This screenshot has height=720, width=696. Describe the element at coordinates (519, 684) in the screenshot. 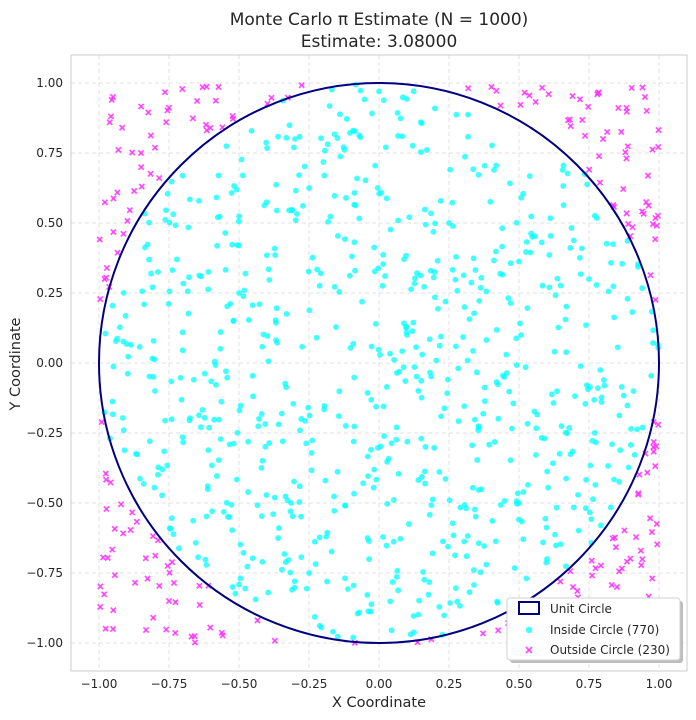

I see `x-tick-label: 0.50` at that location.